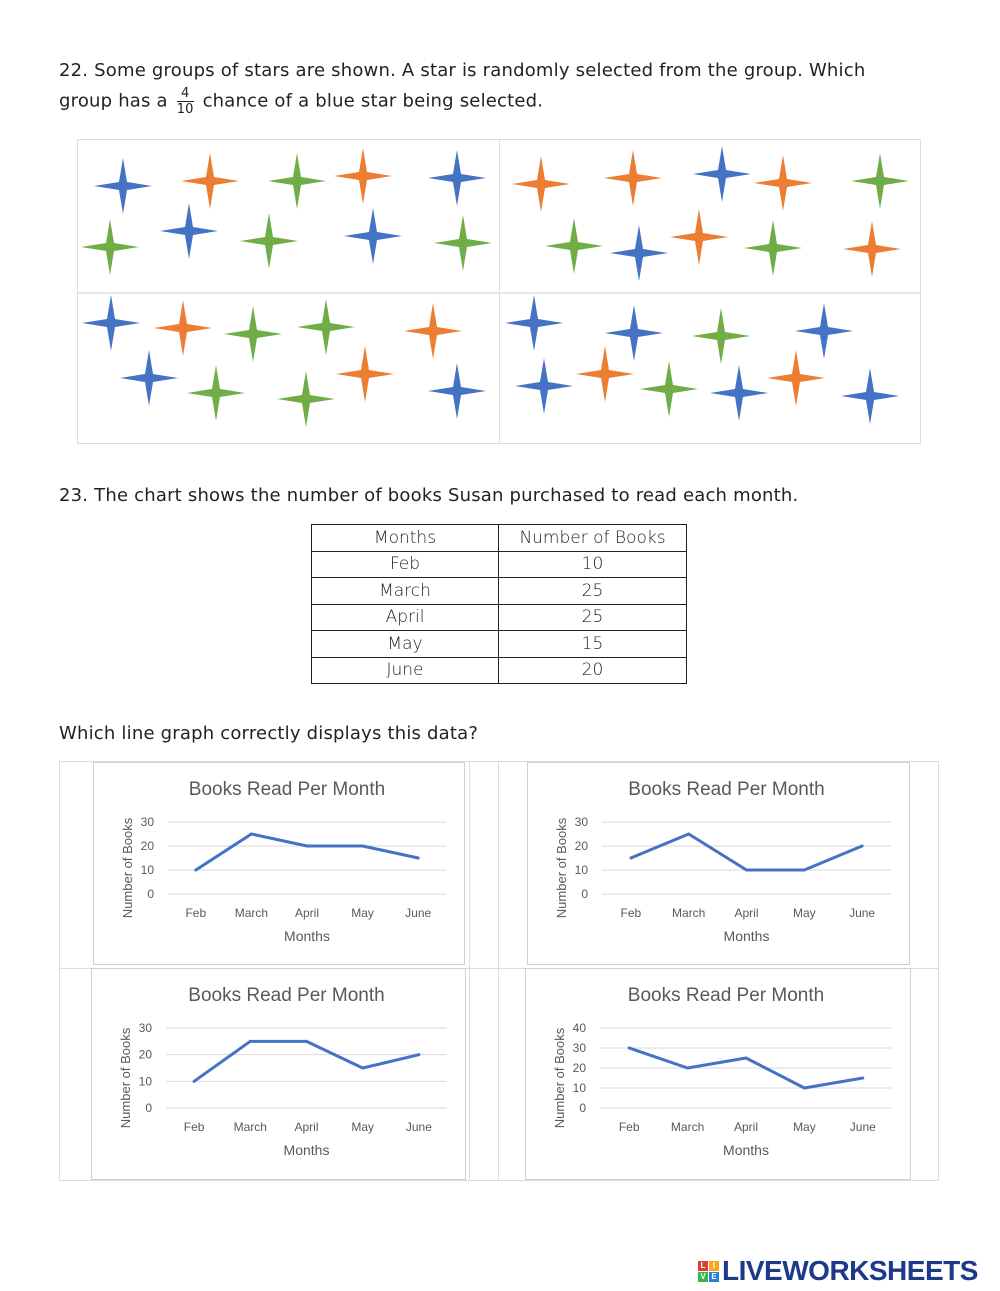 The image size is (1000, 1291). I want to click on month-cell: Feb, so click(405, 564).